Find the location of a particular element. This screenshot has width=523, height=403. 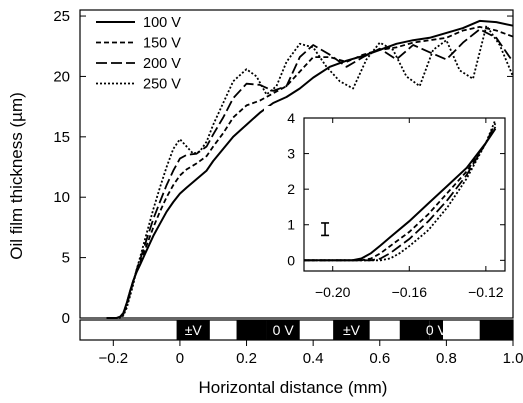

electrode-bar: ±V 0 V ±V 0 V is located at coordinates (296, 330).